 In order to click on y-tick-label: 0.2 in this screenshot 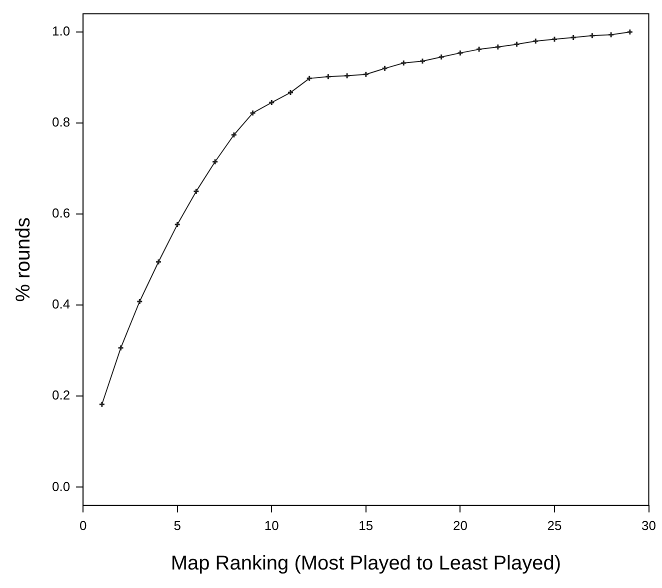, I will do `click(61, 395)`.